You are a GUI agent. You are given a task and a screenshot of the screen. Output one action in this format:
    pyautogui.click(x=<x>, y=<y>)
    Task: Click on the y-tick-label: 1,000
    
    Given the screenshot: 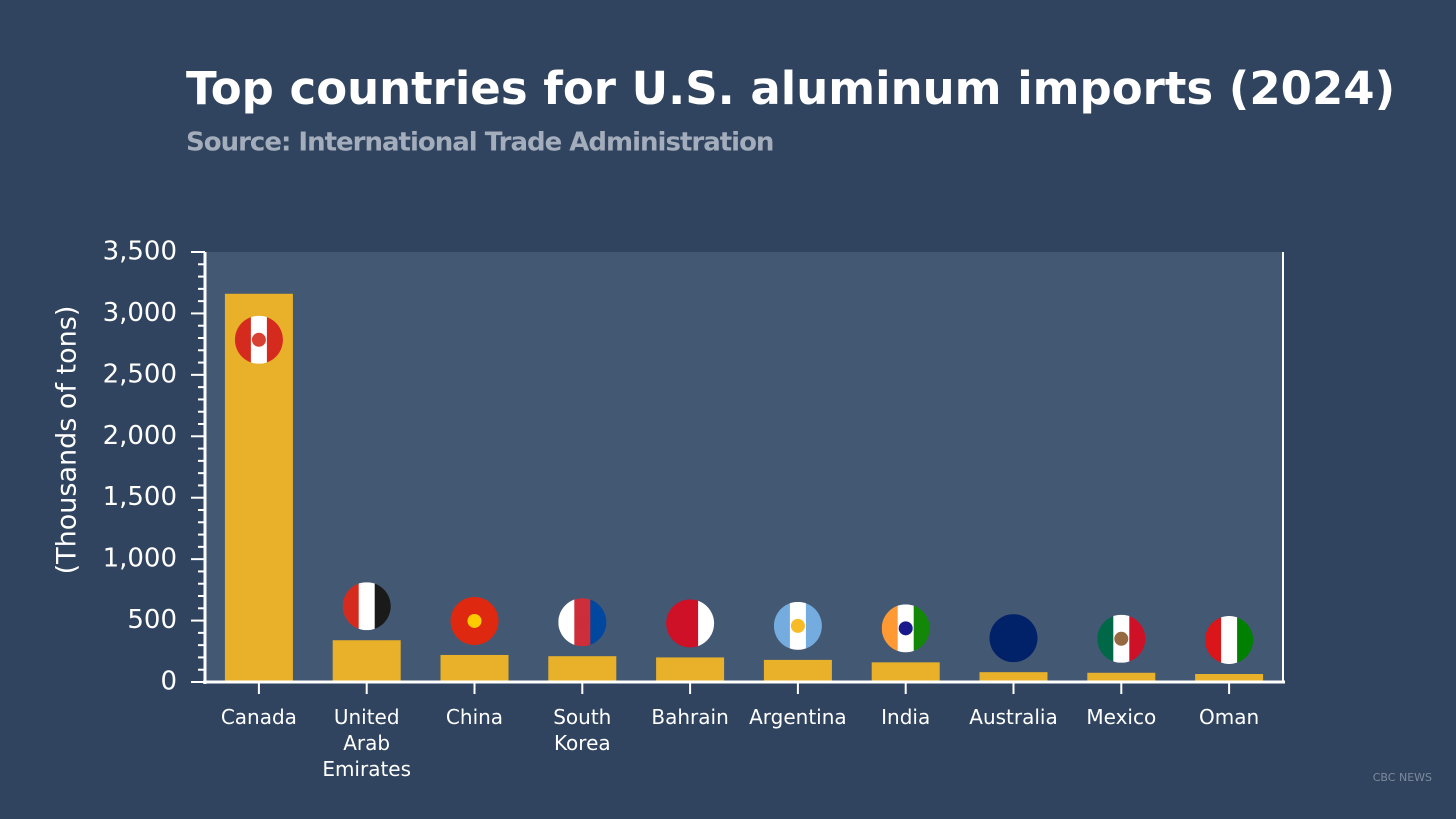 What is the action you would take?
    pyautogui.click(x=140, y=559)
    